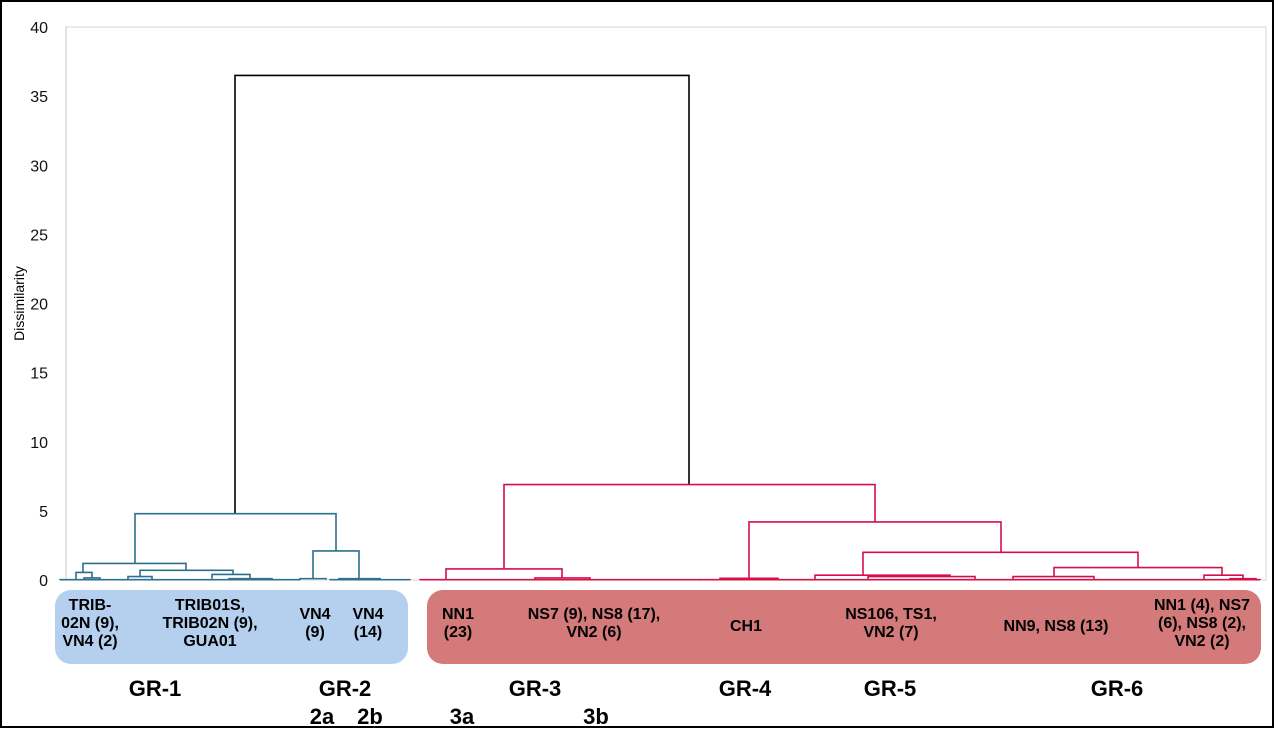 The image size is (1274, 730). What do you see at coordinates (39, 28) in the screenshot?
I see `y-tick-label: 40` at bounding box center [39, 28].